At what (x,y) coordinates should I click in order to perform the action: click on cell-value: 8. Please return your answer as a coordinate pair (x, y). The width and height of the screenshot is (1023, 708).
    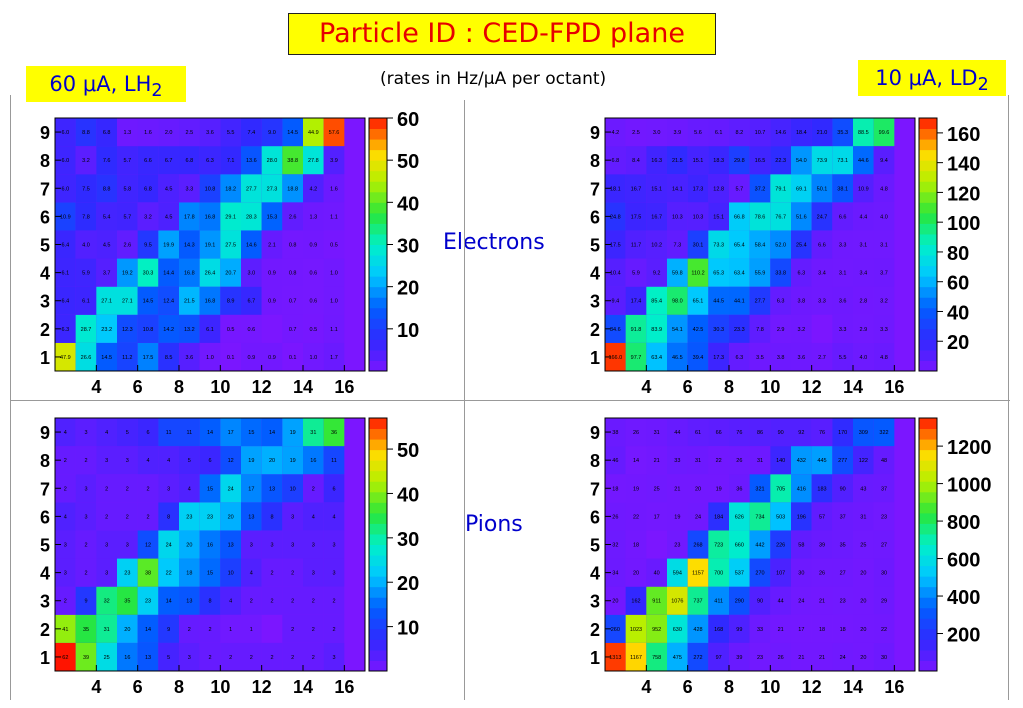
    Looking at the image, I should click on (209, 602).